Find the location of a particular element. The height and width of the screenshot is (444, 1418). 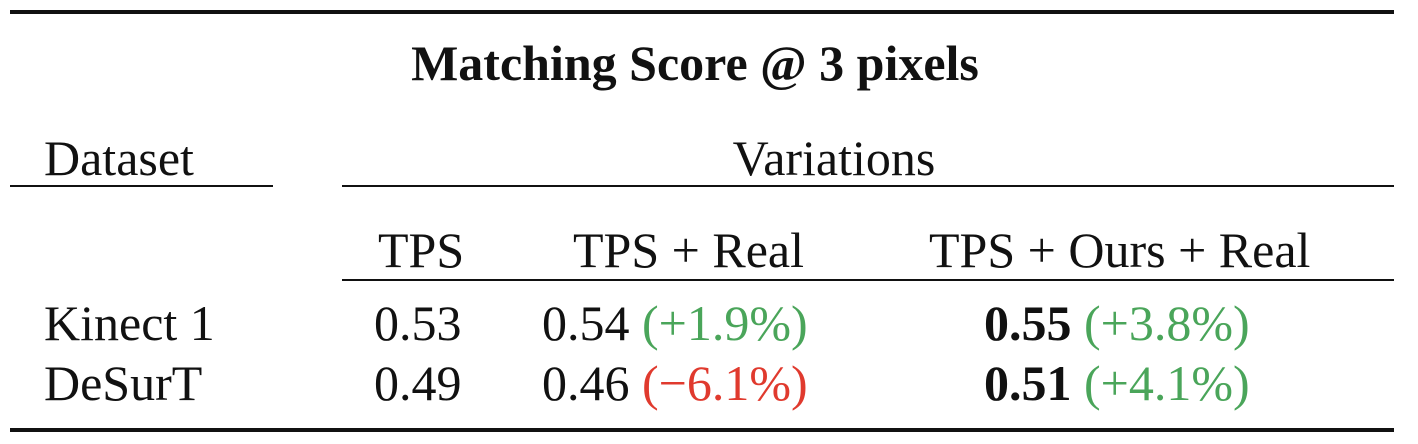

column-header-rule is located at coordinates (868, 280).